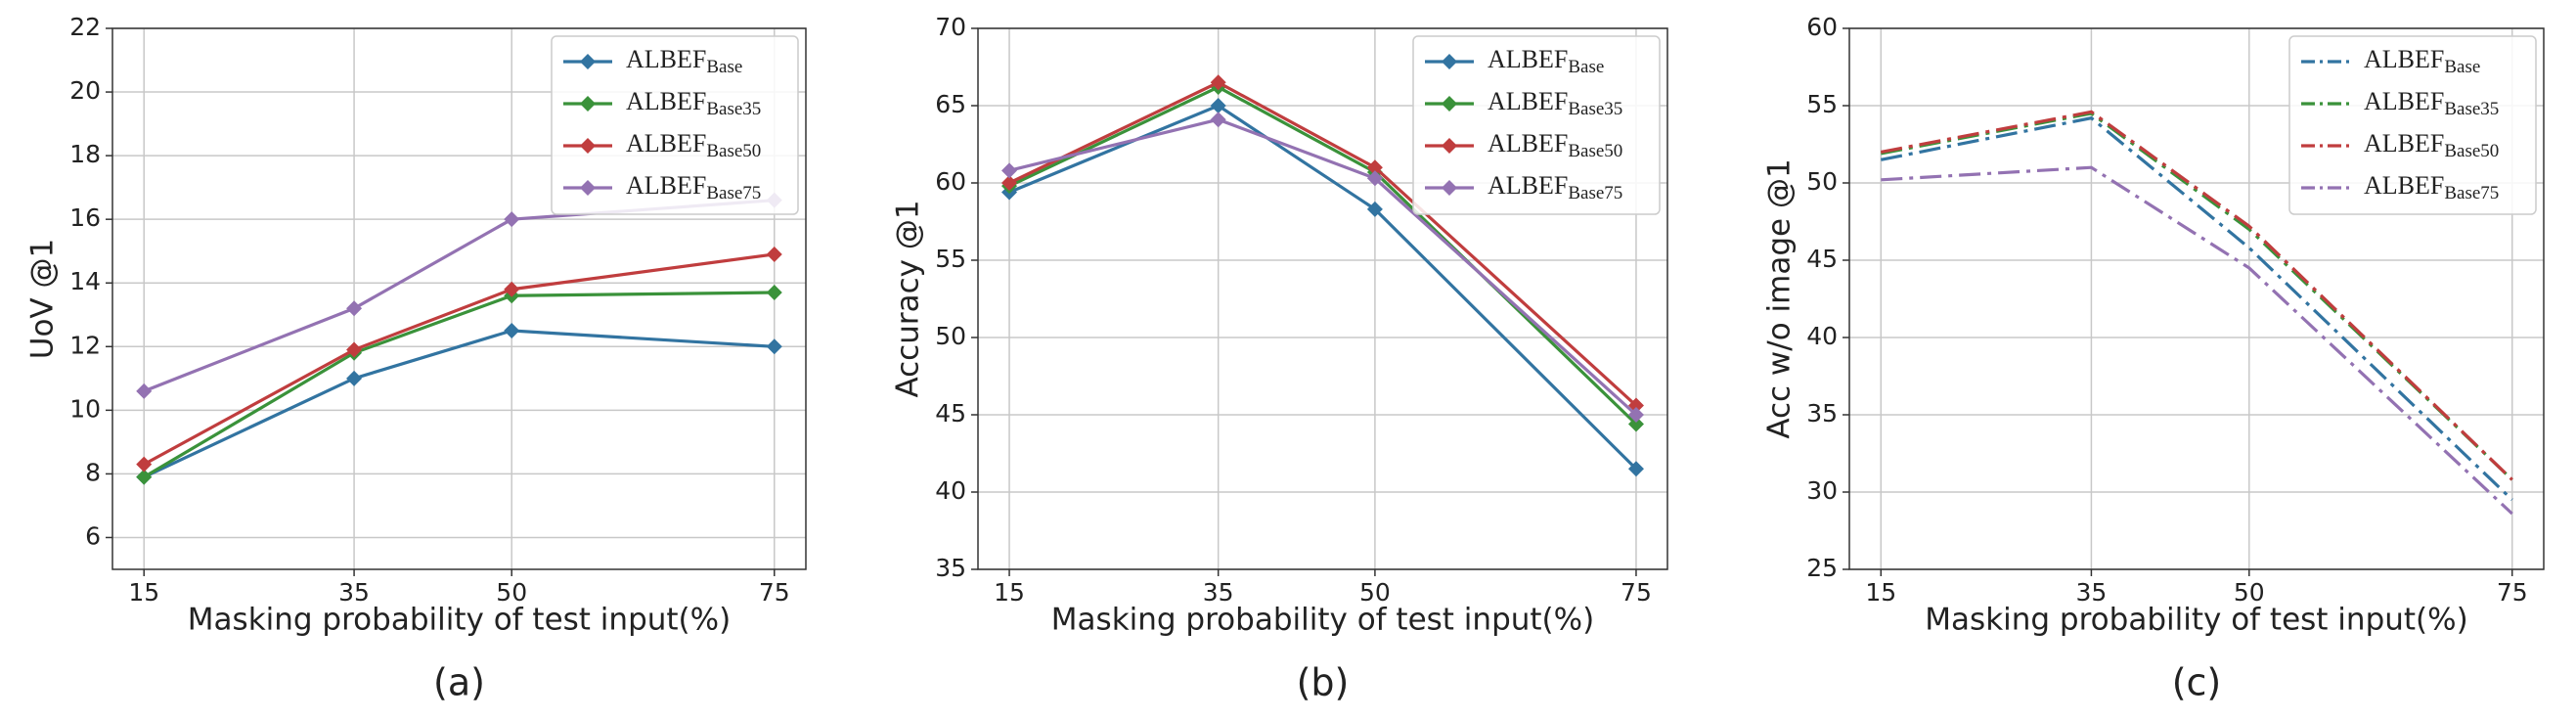 Image resolution: width=2576 pixels, height=720 pixels. What do you see at coordinates (85, 27) in the screenshot?
I see `y-tick-label: 22` at bounding box center [85, 27].